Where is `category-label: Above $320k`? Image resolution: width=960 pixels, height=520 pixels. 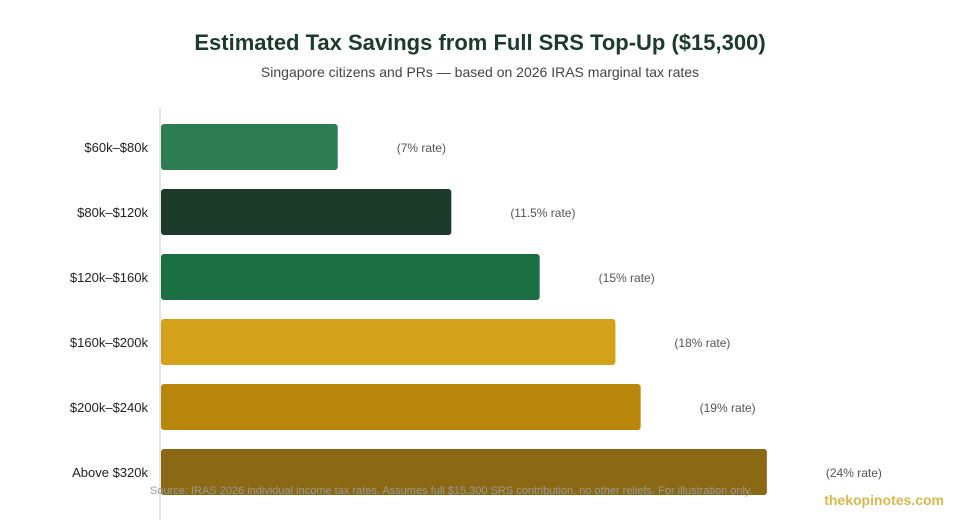 category-label: Above $320k is located at coordinates (110, 472).